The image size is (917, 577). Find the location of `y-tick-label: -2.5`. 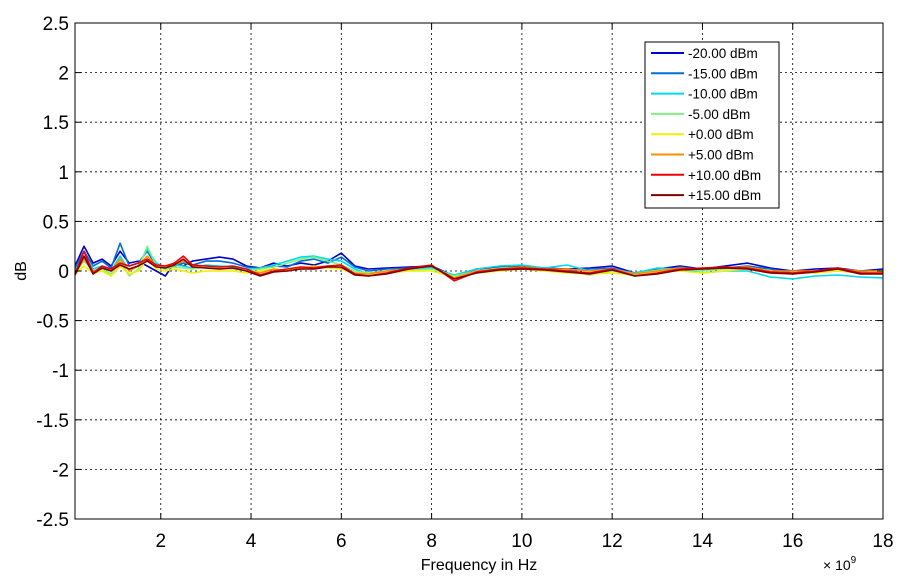

y-tick-label: -2.5 is located at coordinates (52, 520).